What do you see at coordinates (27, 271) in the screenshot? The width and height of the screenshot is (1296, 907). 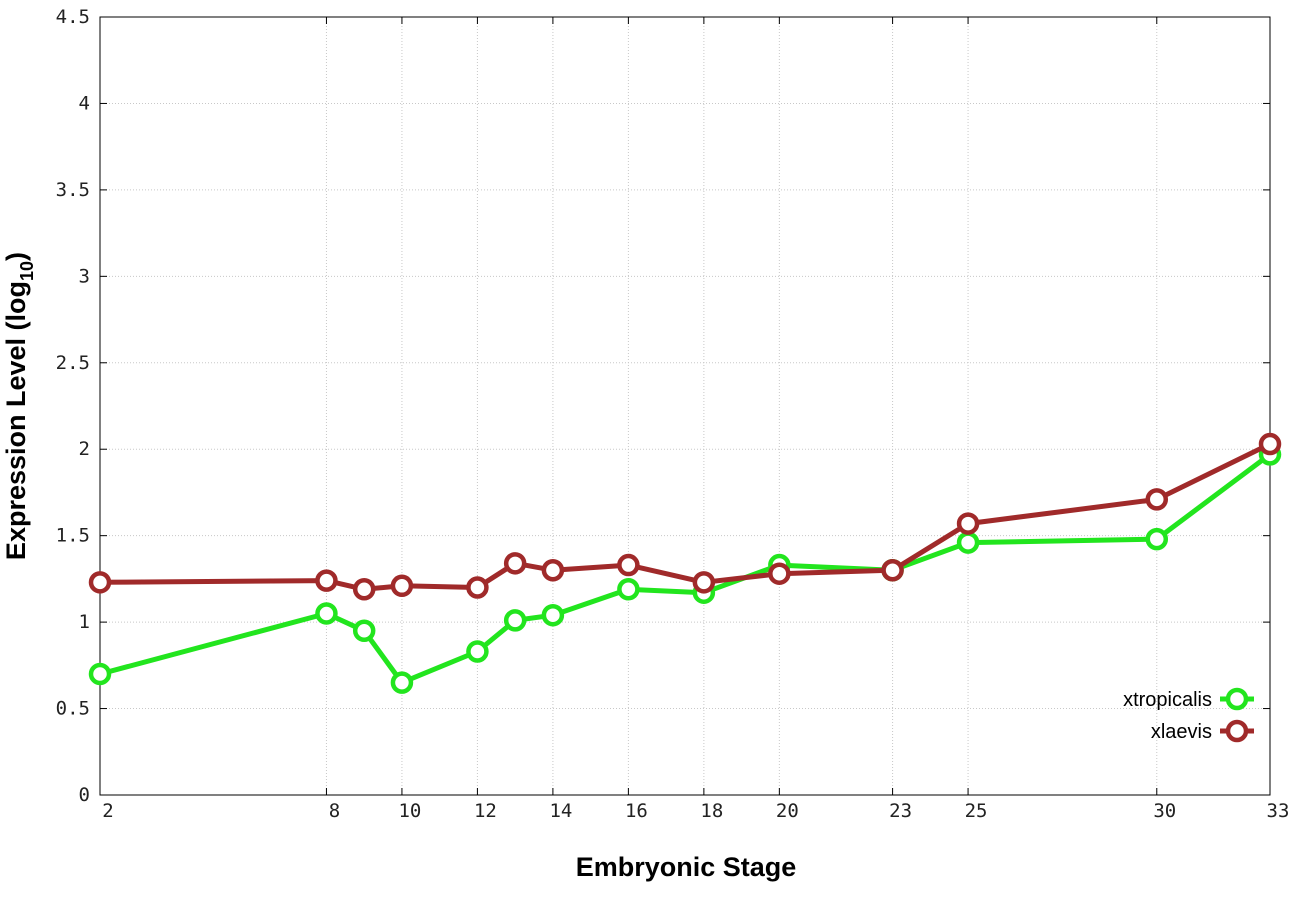 I see `y-axis-title-subscript: 10` at bounding box center [27, 271].